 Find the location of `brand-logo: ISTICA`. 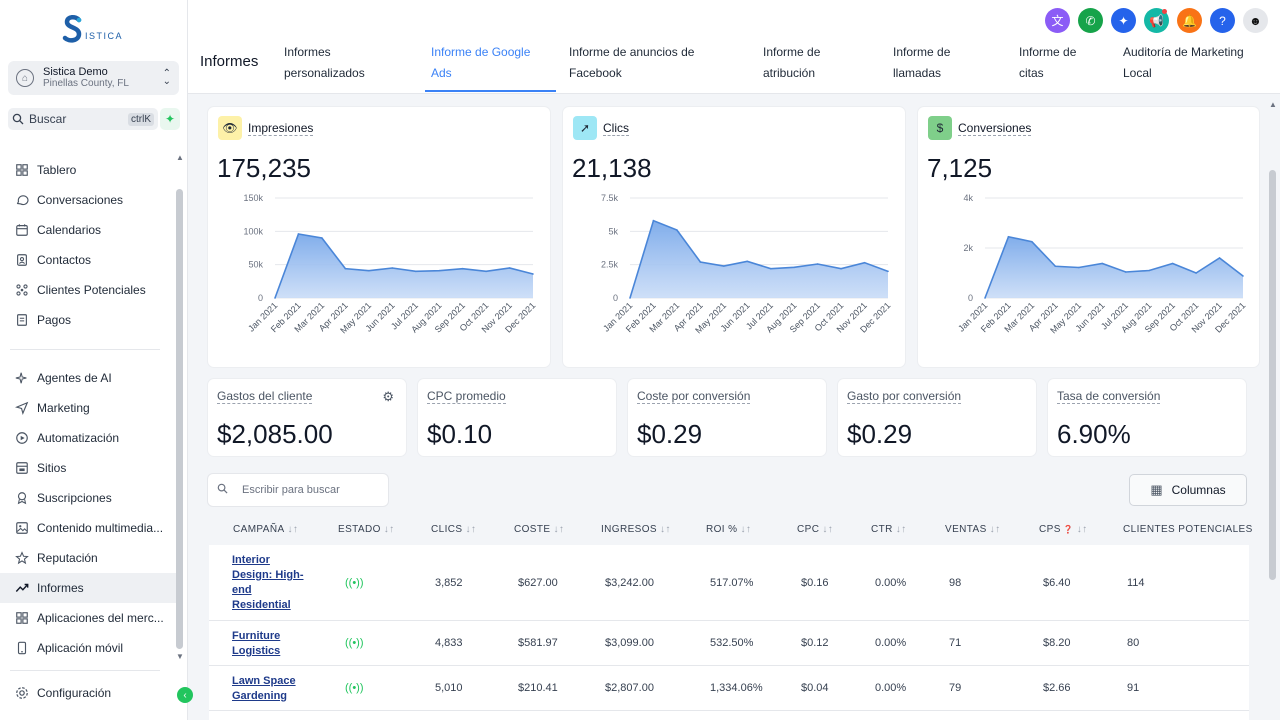

brand-logo: ISTICA is located at coordinates (92, 29).